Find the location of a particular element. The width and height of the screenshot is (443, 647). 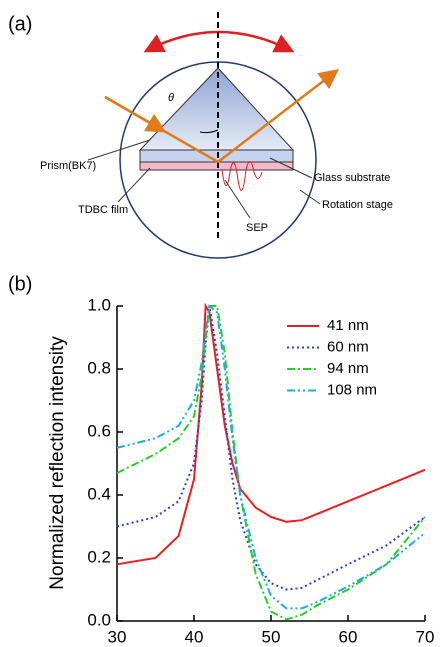

rotation-label: Rotation stage is located at coordinates (357, 205).